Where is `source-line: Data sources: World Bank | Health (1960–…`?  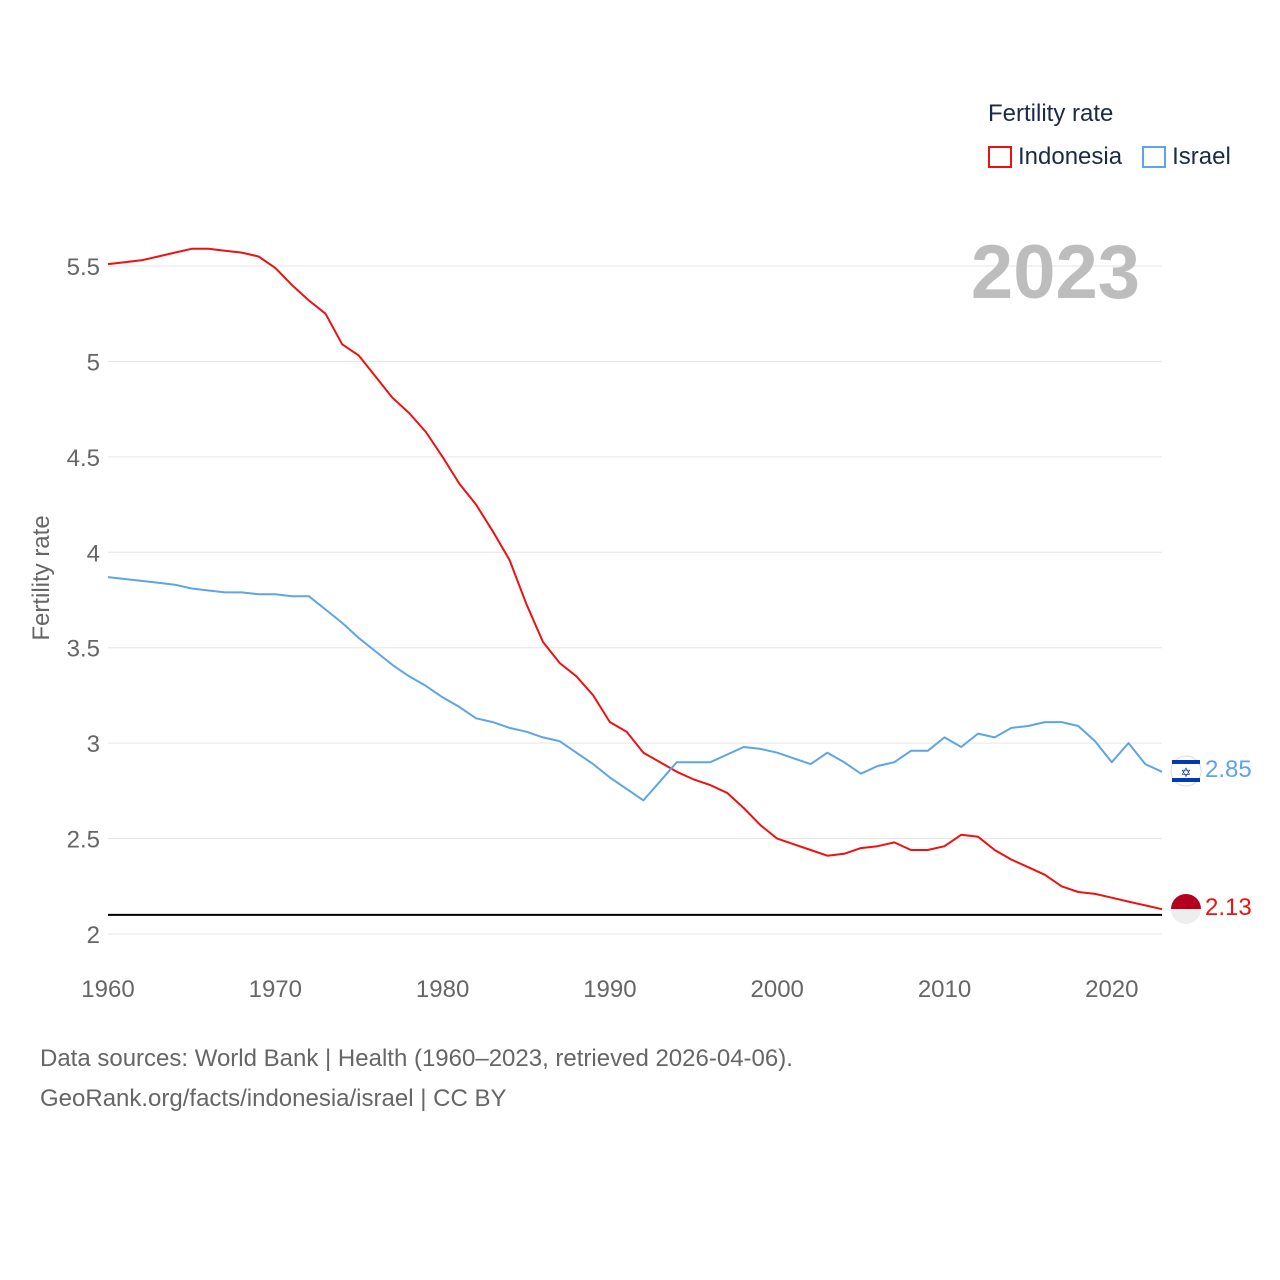
source-line: Data sources: World Bank | Health (1960–… is located at coordinates (416, 1058).